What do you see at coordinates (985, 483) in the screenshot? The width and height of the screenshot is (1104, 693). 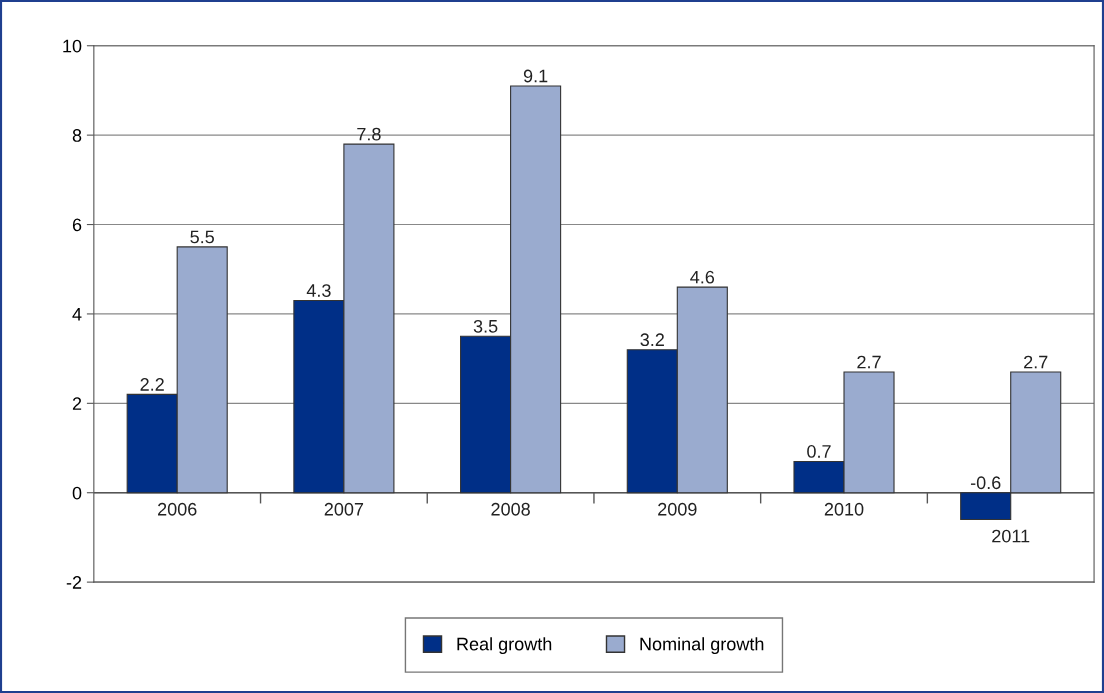 I see `data-label: -0.6` at bounding box center [985, 483].